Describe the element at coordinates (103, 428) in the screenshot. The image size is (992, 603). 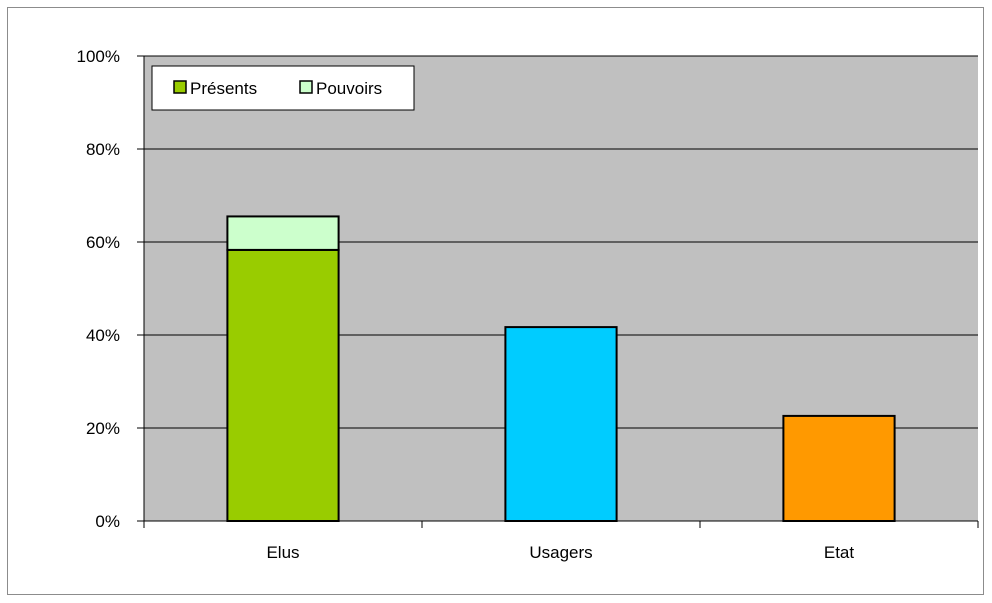
I see `y-tick-label: 20%` at that location.